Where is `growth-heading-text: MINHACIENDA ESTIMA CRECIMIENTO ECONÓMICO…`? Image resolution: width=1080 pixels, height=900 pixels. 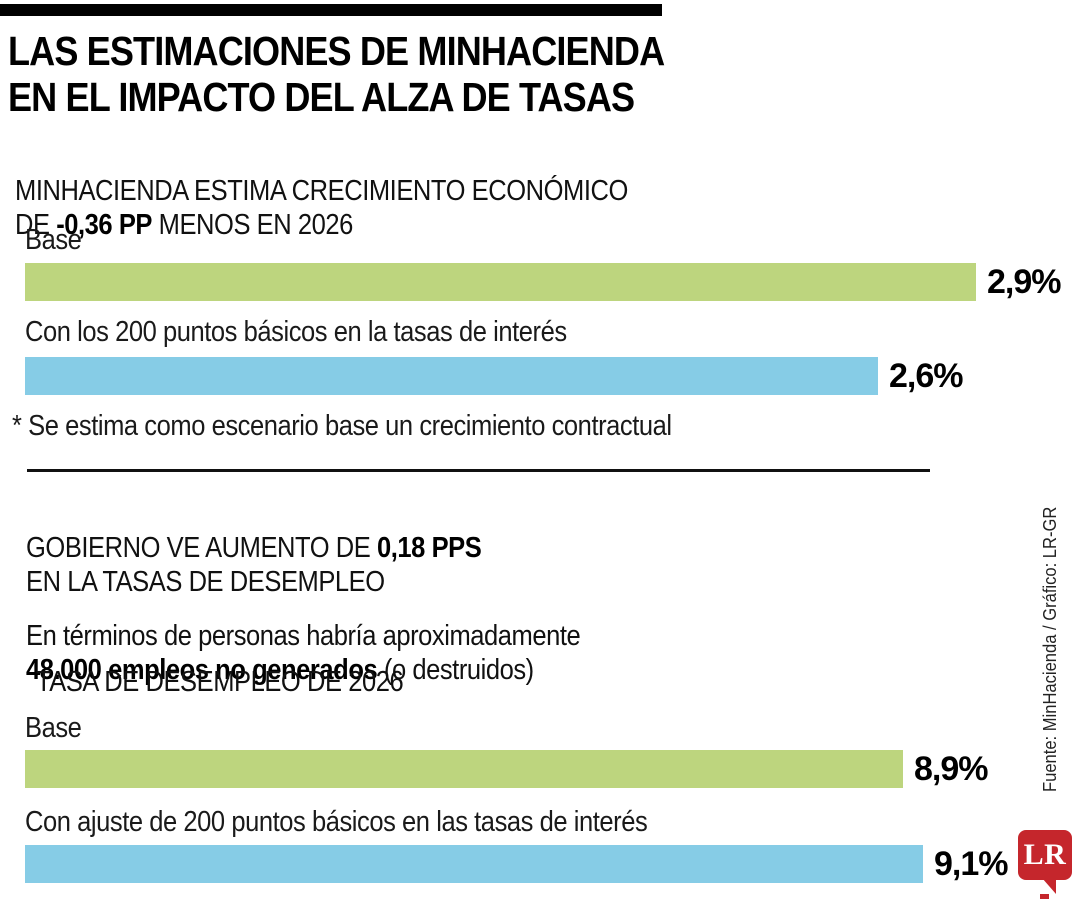 growth-heading-text: MINHACIENDA ESTIMA CRECIMIENTO ECONÓMICO… is located at coordinates (321, 208).